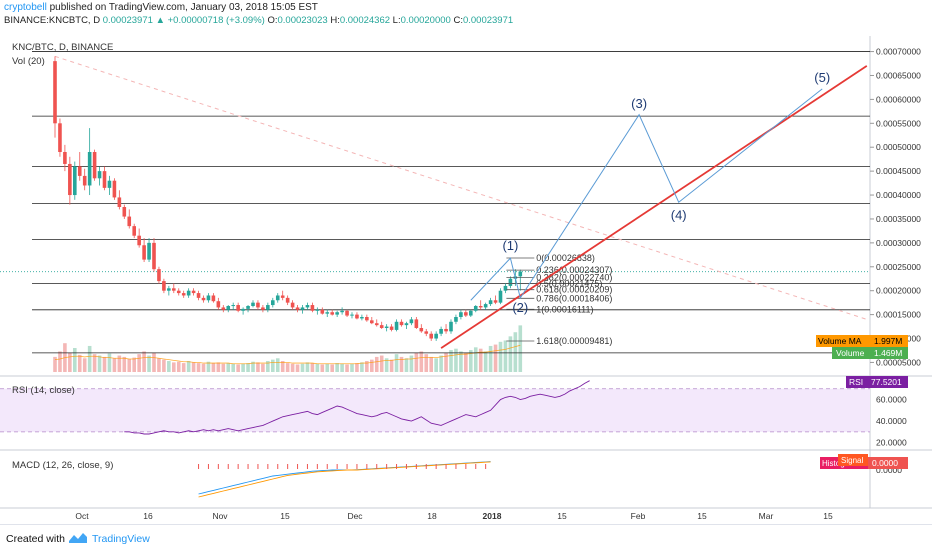  I want to click on y-tick-label: 0.00030000, so click(898, 243).